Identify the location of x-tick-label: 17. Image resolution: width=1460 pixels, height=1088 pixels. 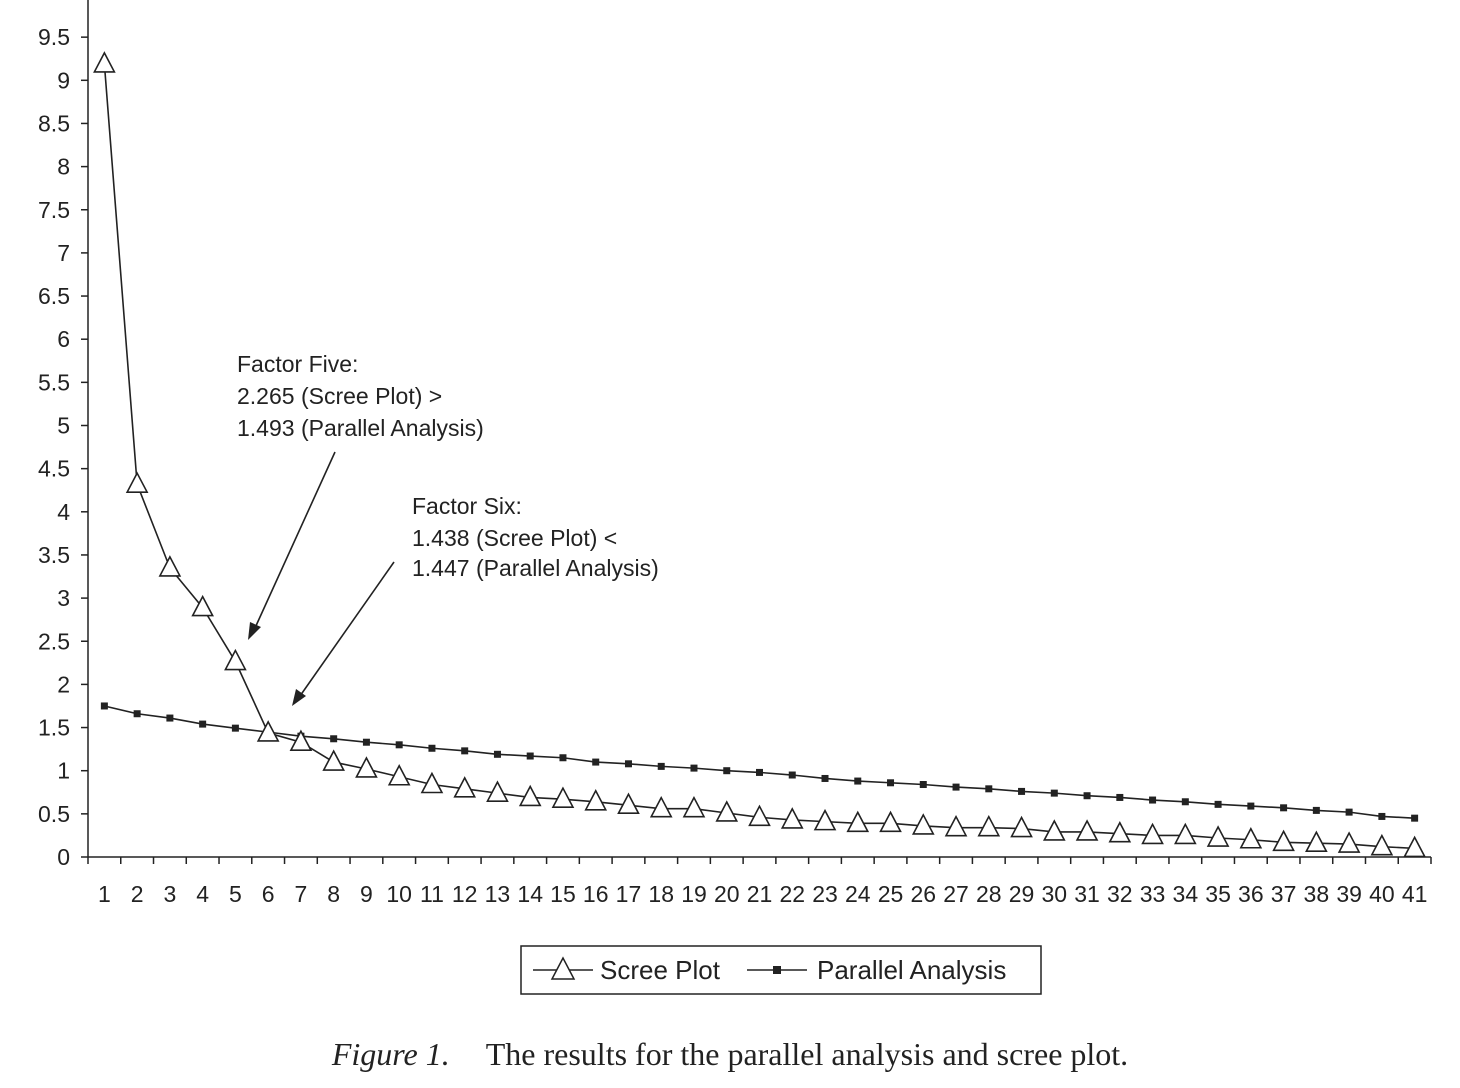
(629, 894).